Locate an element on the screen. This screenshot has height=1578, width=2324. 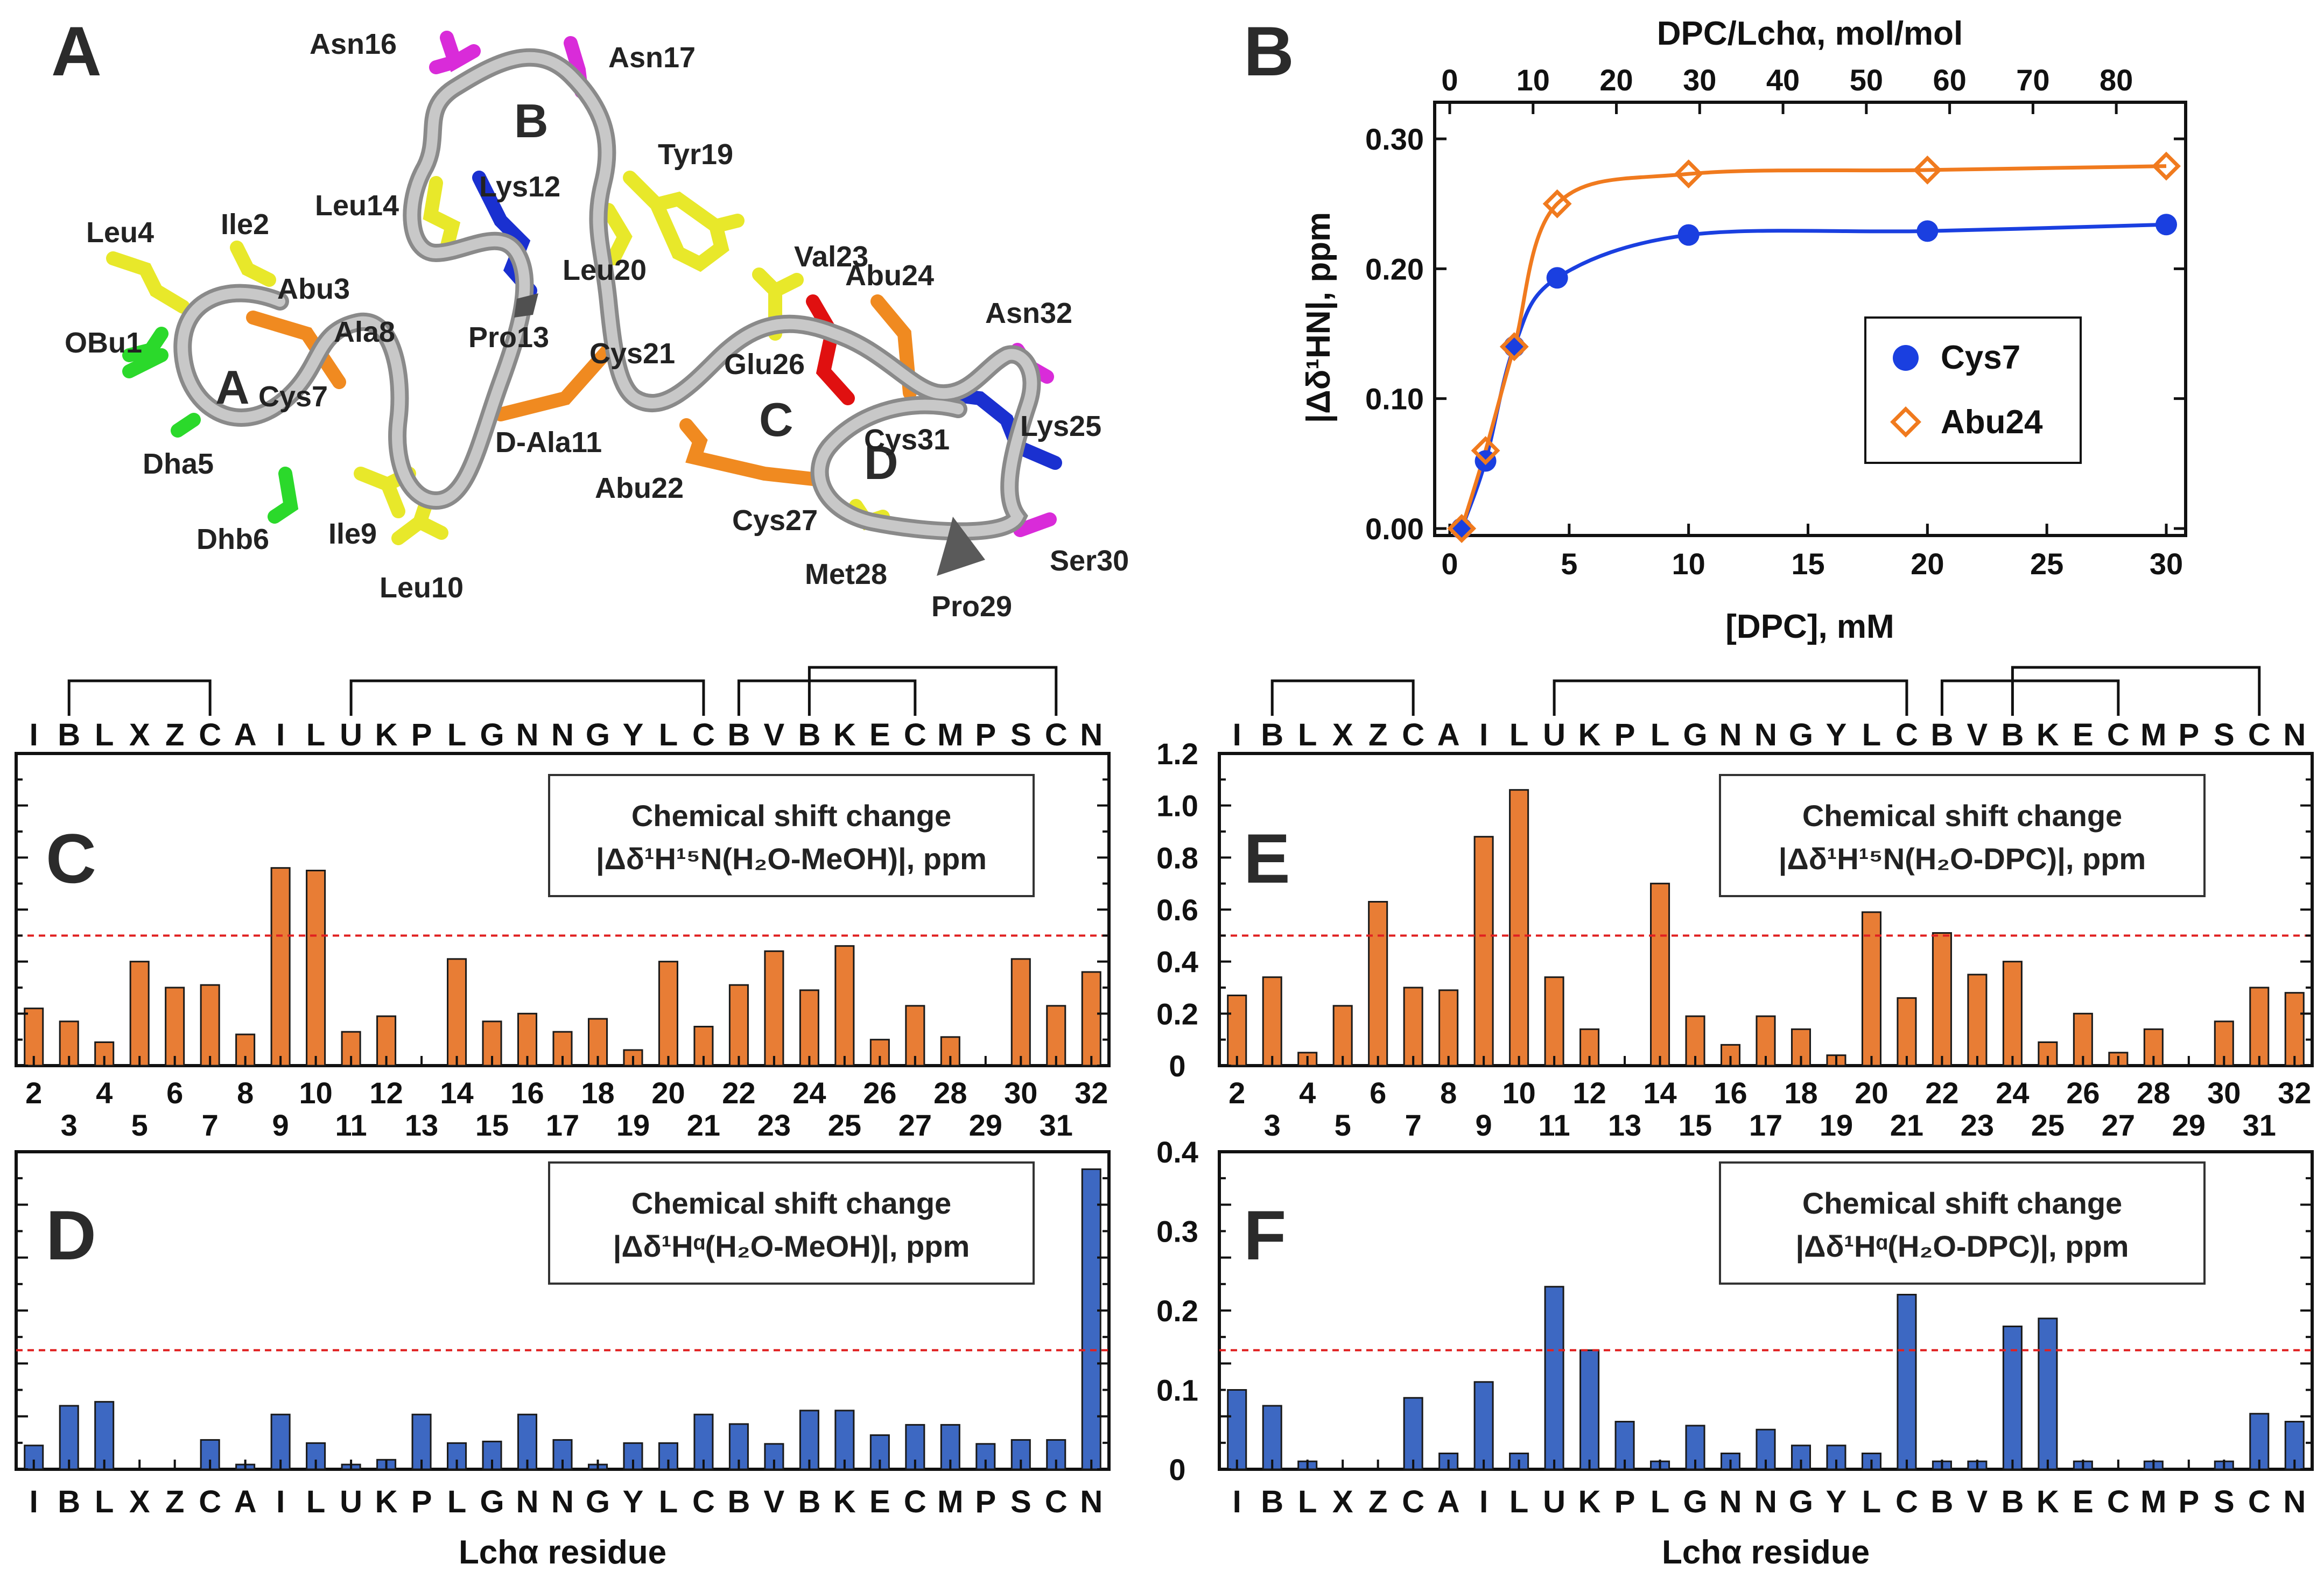
x-tick-label: 6 is located at coordinates (1378, 1093).